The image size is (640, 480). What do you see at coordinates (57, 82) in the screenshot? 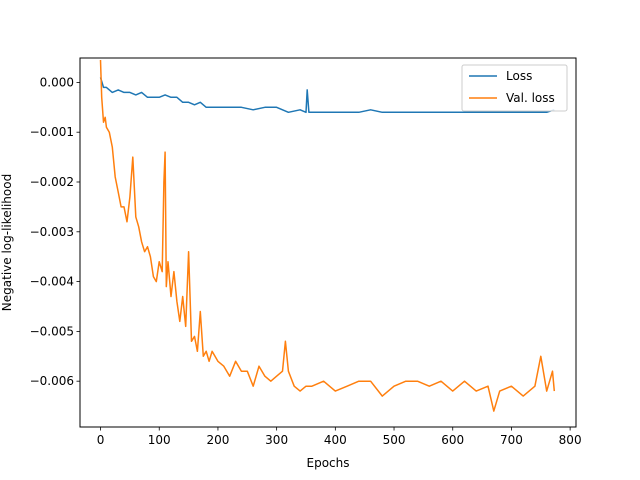
I see `y-tick-label: 0.000` at bounding box center [57, 82].